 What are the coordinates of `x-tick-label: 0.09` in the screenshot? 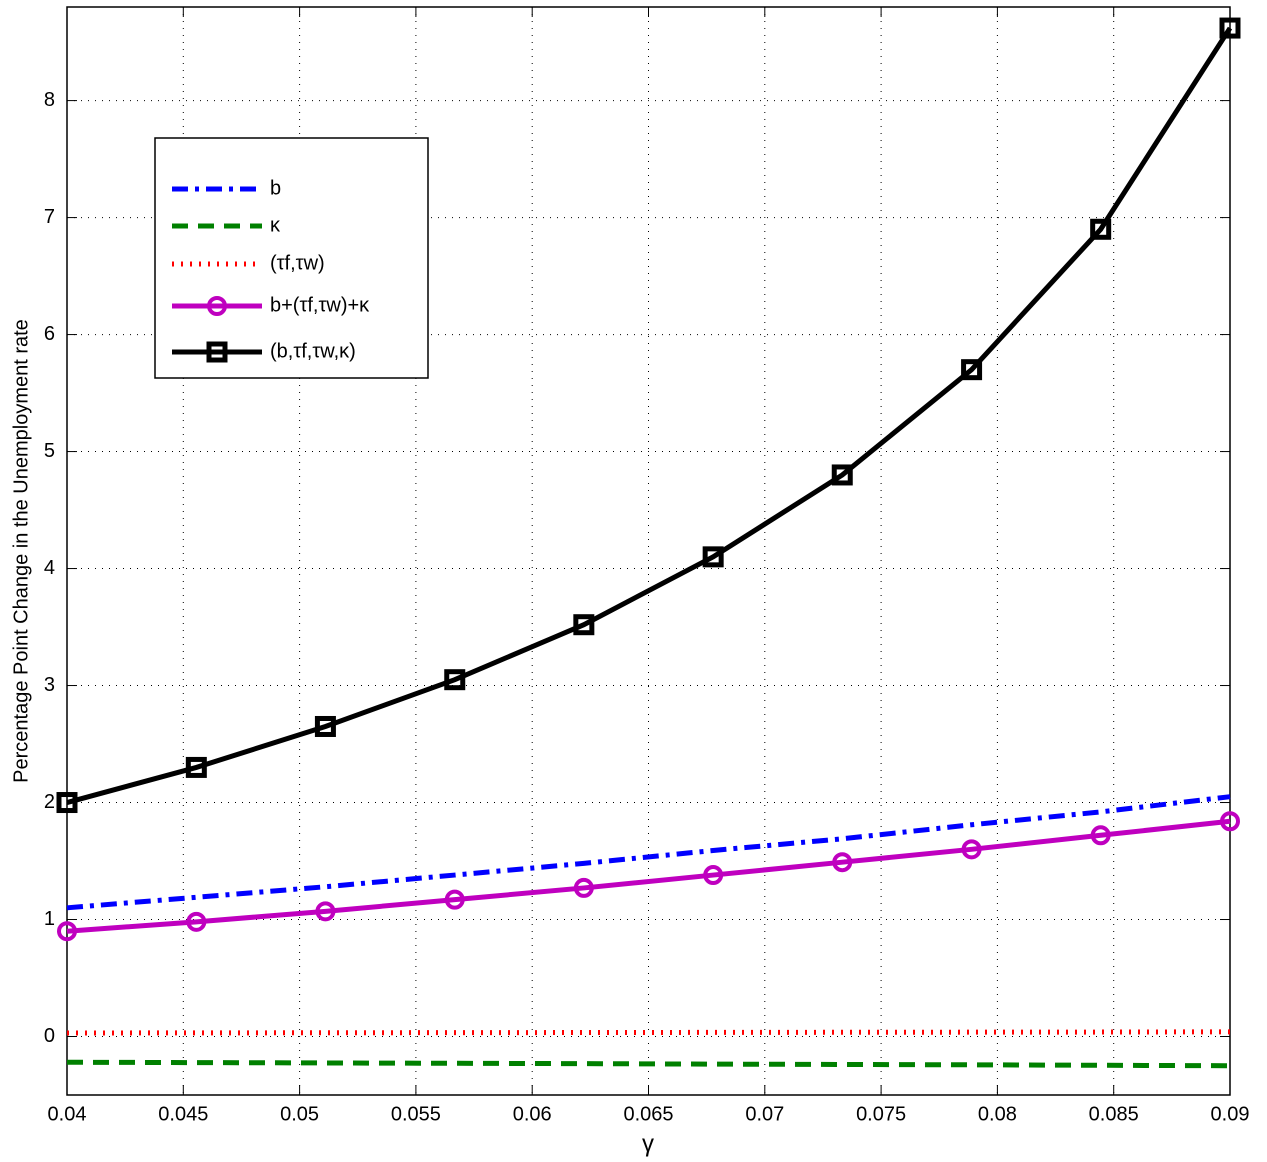 It's located at (1230, 1114).